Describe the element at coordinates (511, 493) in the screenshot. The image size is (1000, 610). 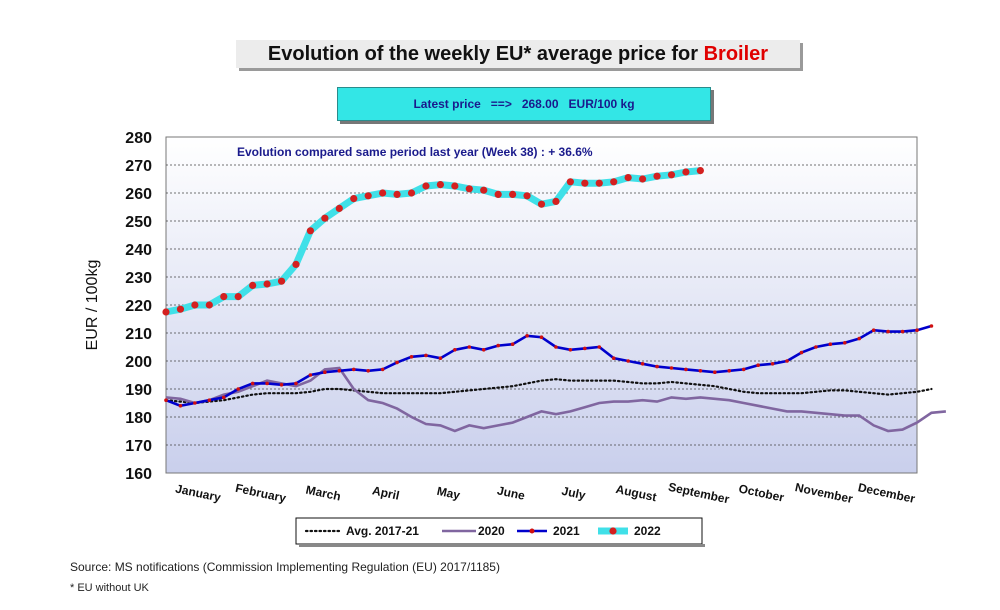
I see `x-tick-label: June` at that location.